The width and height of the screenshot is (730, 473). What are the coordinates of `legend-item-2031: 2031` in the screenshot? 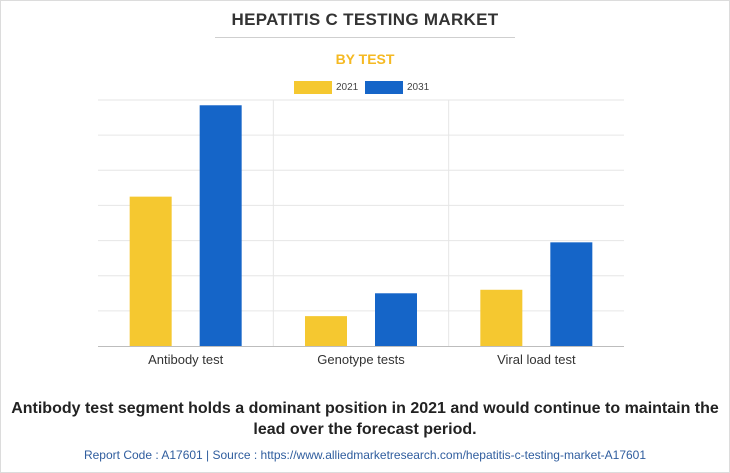 It's located at (397, 87).